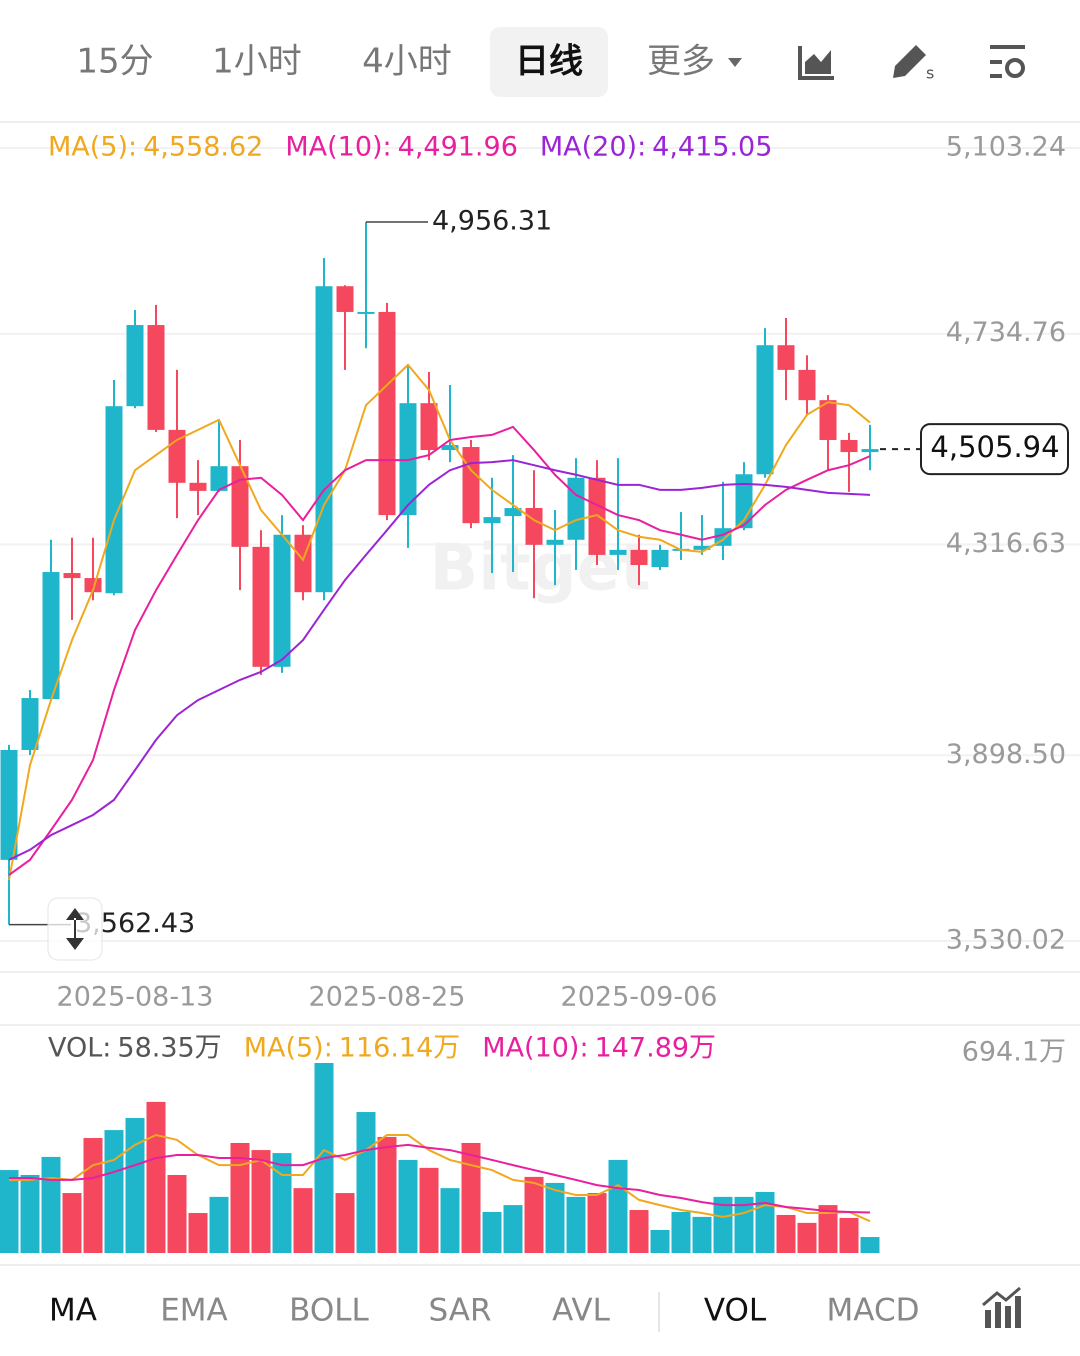 Image resolution: width=1080 pixels, height=1356 pixels. I want to click on selected-tab-bg, so click(549, 62).